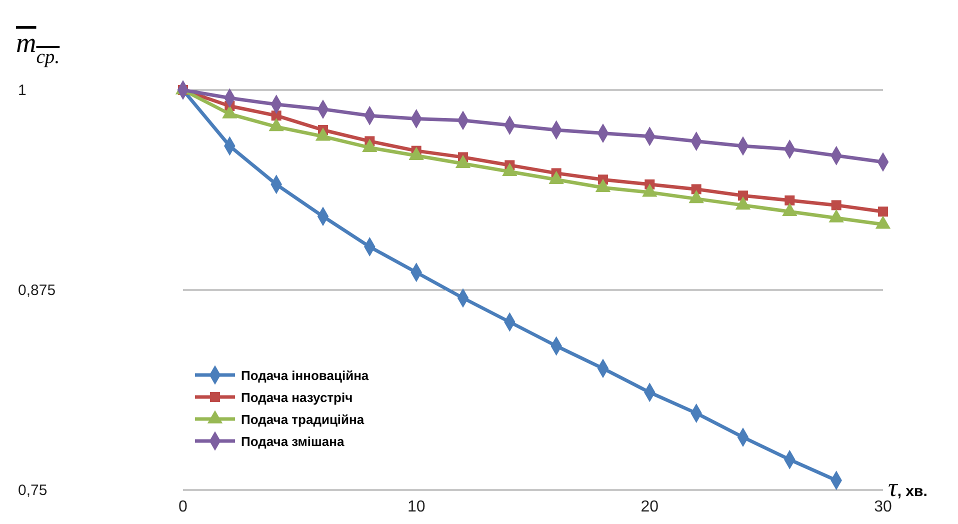 This screenshot has width=958, height=524. What do you see at coordinates (305, 375) in the screenshot?
I see `legend-label: Подача інноваційна` at bounding box center [305, 375].